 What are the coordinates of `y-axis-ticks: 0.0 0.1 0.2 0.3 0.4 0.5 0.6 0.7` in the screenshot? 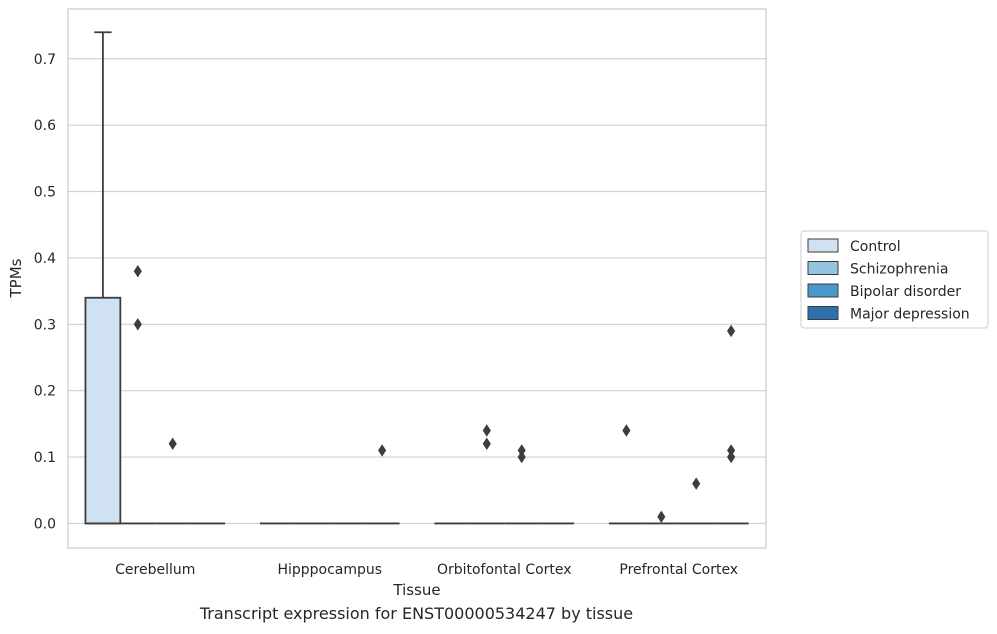 It's located at (45, 292).